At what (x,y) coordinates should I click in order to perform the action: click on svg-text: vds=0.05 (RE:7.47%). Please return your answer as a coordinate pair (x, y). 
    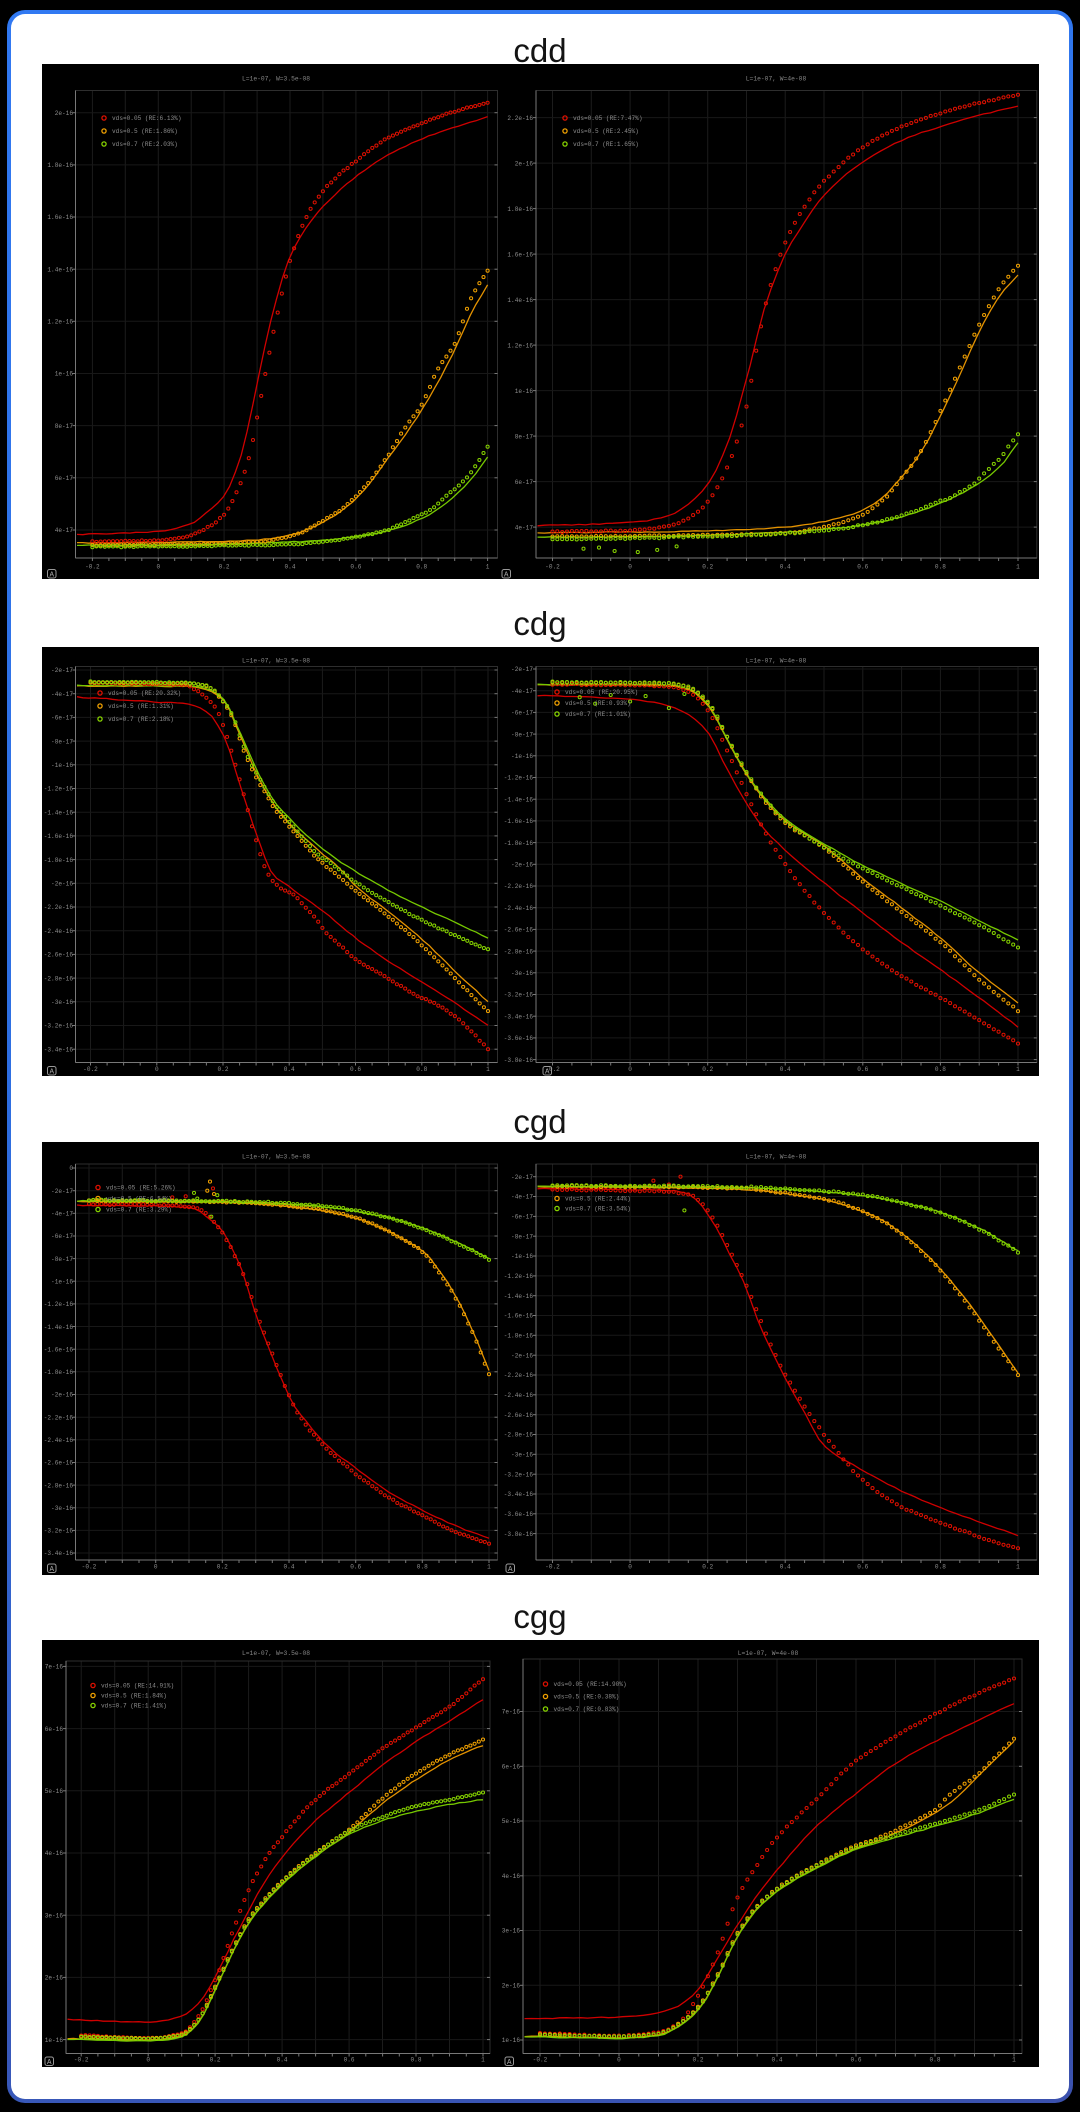
    Looking at the image, I should click on (607, 118).